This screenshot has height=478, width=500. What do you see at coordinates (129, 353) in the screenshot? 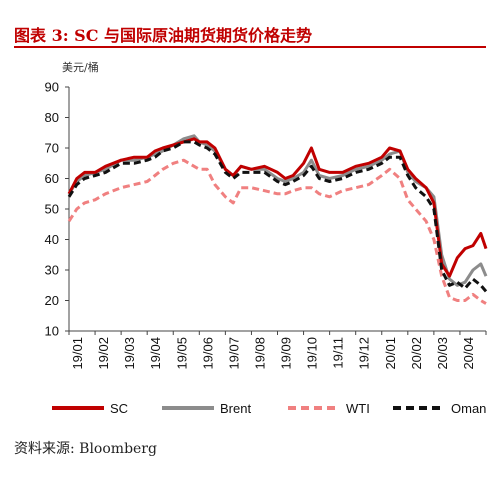
I see `x-tick-label: 19/03` at bounding box center [129, 353].